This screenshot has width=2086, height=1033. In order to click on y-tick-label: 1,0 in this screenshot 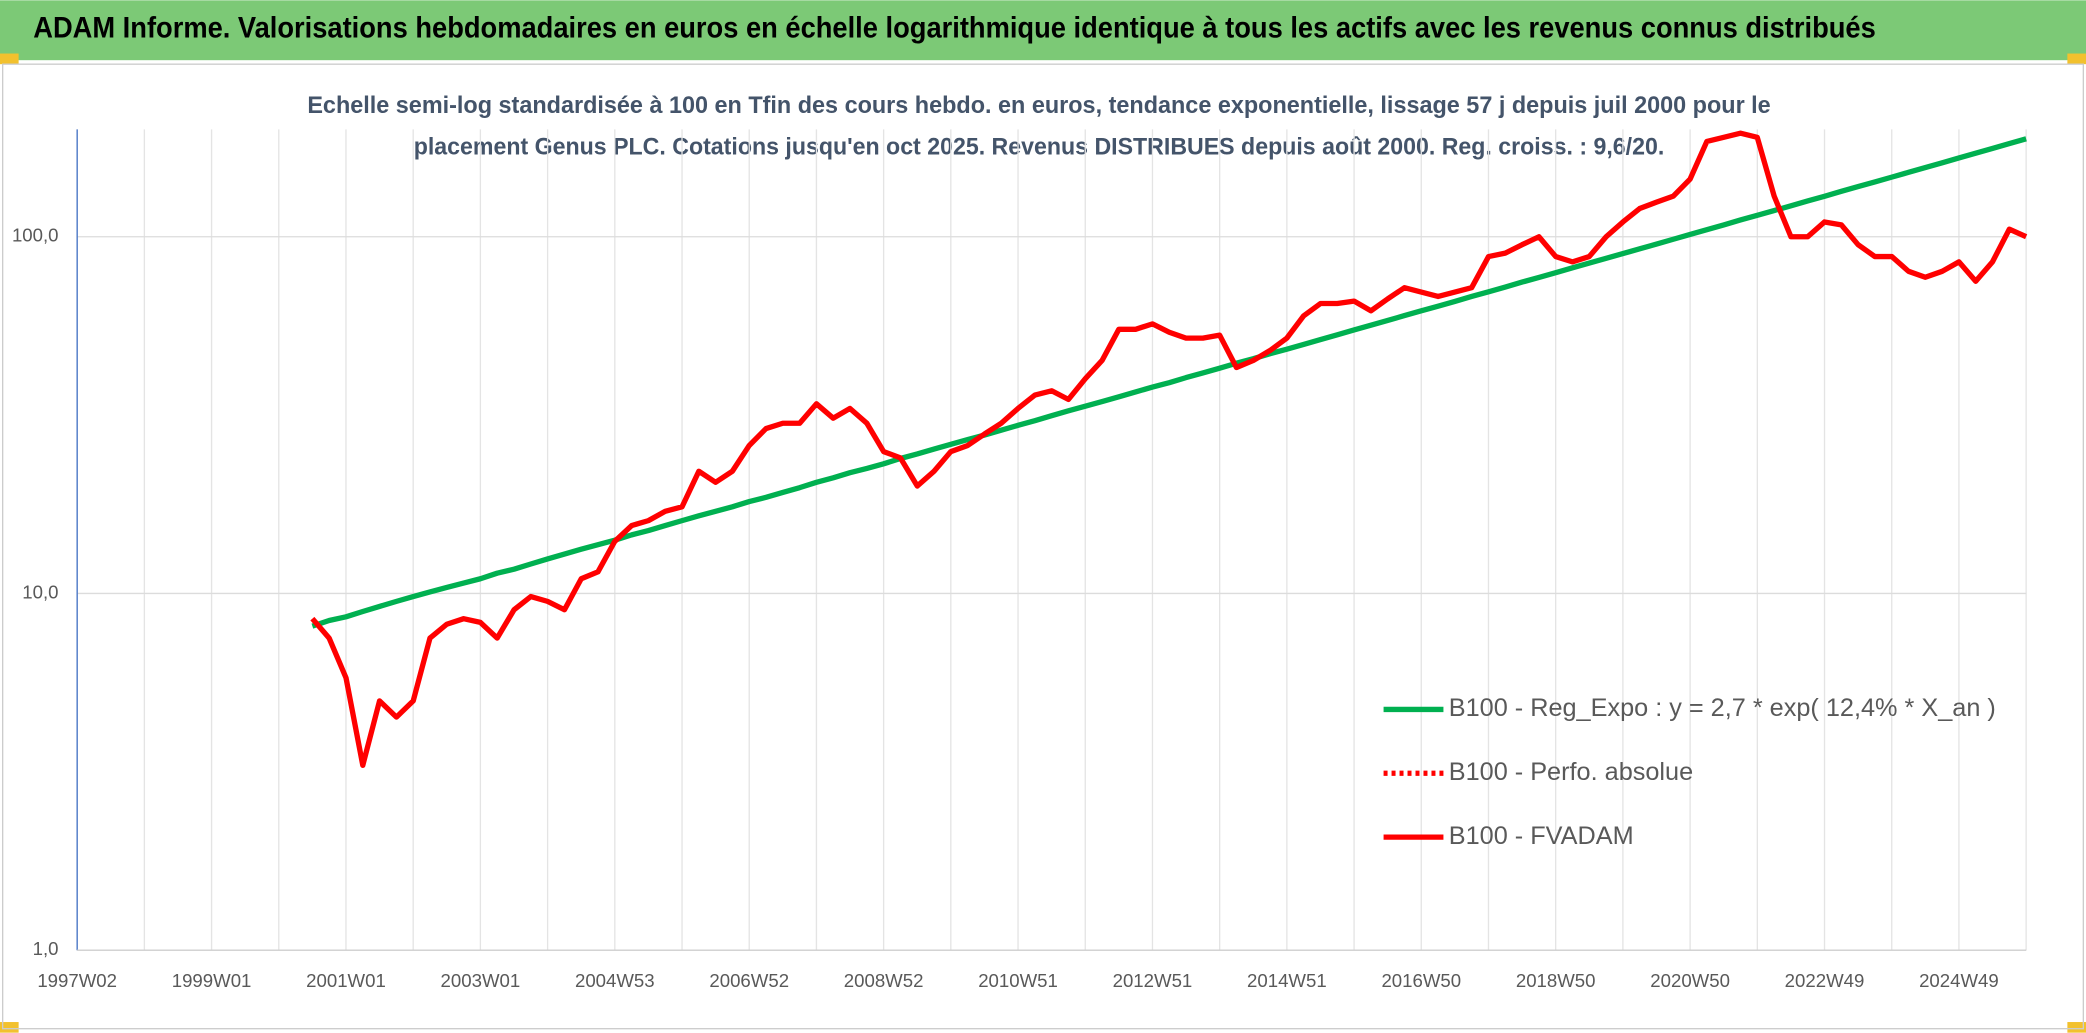, I will do `click(46, 948)`.